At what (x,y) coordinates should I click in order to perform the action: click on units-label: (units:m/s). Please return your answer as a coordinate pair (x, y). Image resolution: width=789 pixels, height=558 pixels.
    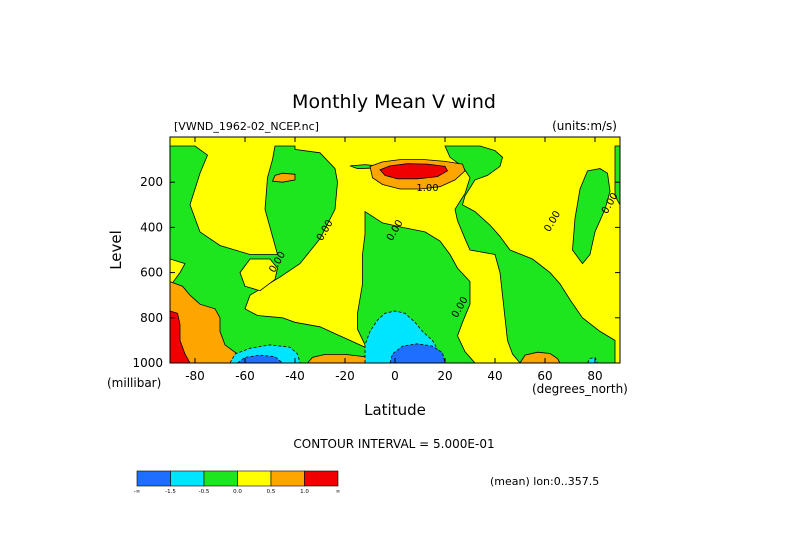
    Looking at the image, I should click on (584, 126).